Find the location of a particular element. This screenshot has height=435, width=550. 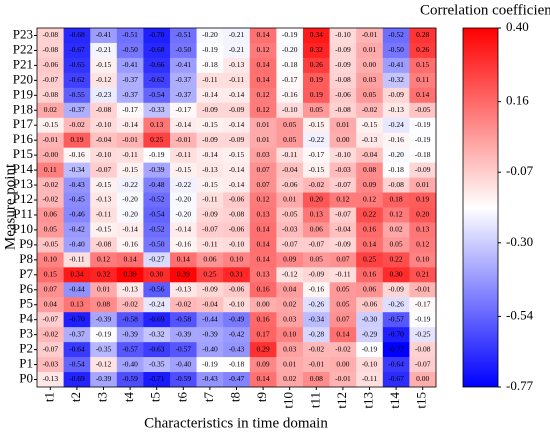

cell-label: -0.48 is located at coordinates (157, 184).